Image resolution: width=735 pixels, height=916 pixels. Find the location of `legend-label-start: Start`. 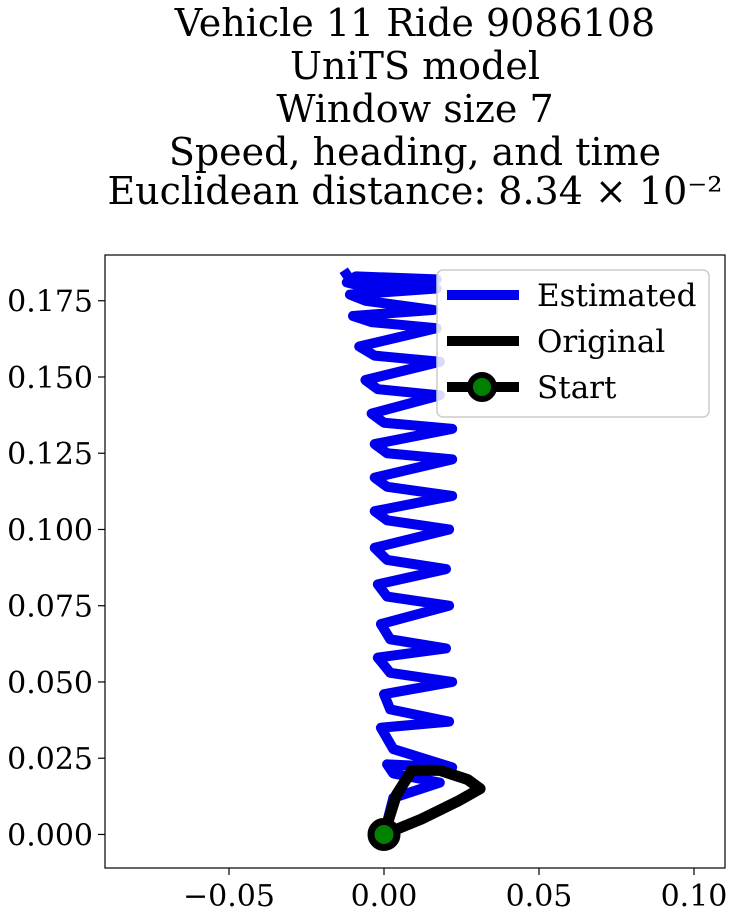

legend-label-start: Start is located at coordinates (577, 388).